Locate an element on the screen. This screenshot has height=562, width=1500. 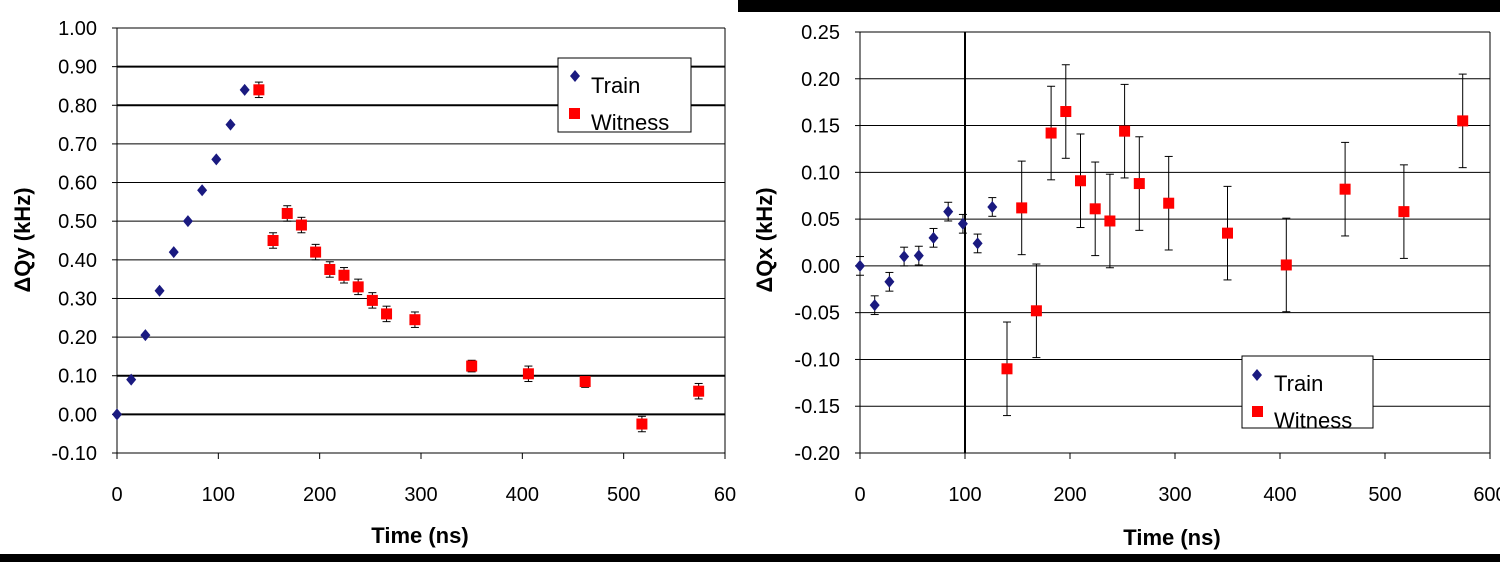
y-tick-label: 0.80 is located at coordinates (77, 106).